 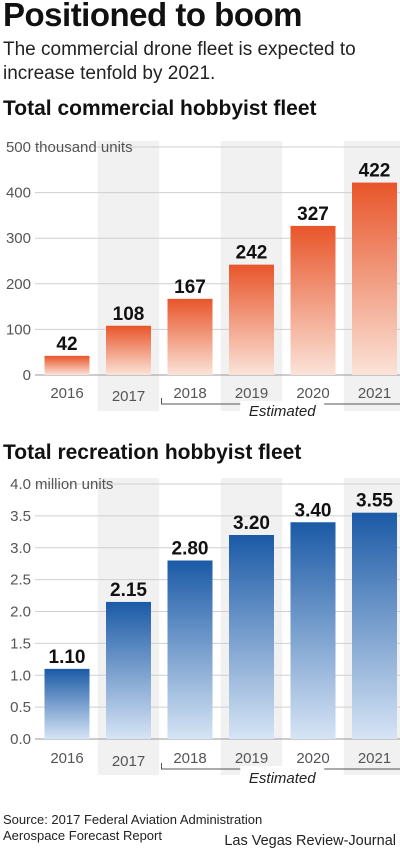 I want to click on recreation-unit-label: million units, so click(x=74, y=484).